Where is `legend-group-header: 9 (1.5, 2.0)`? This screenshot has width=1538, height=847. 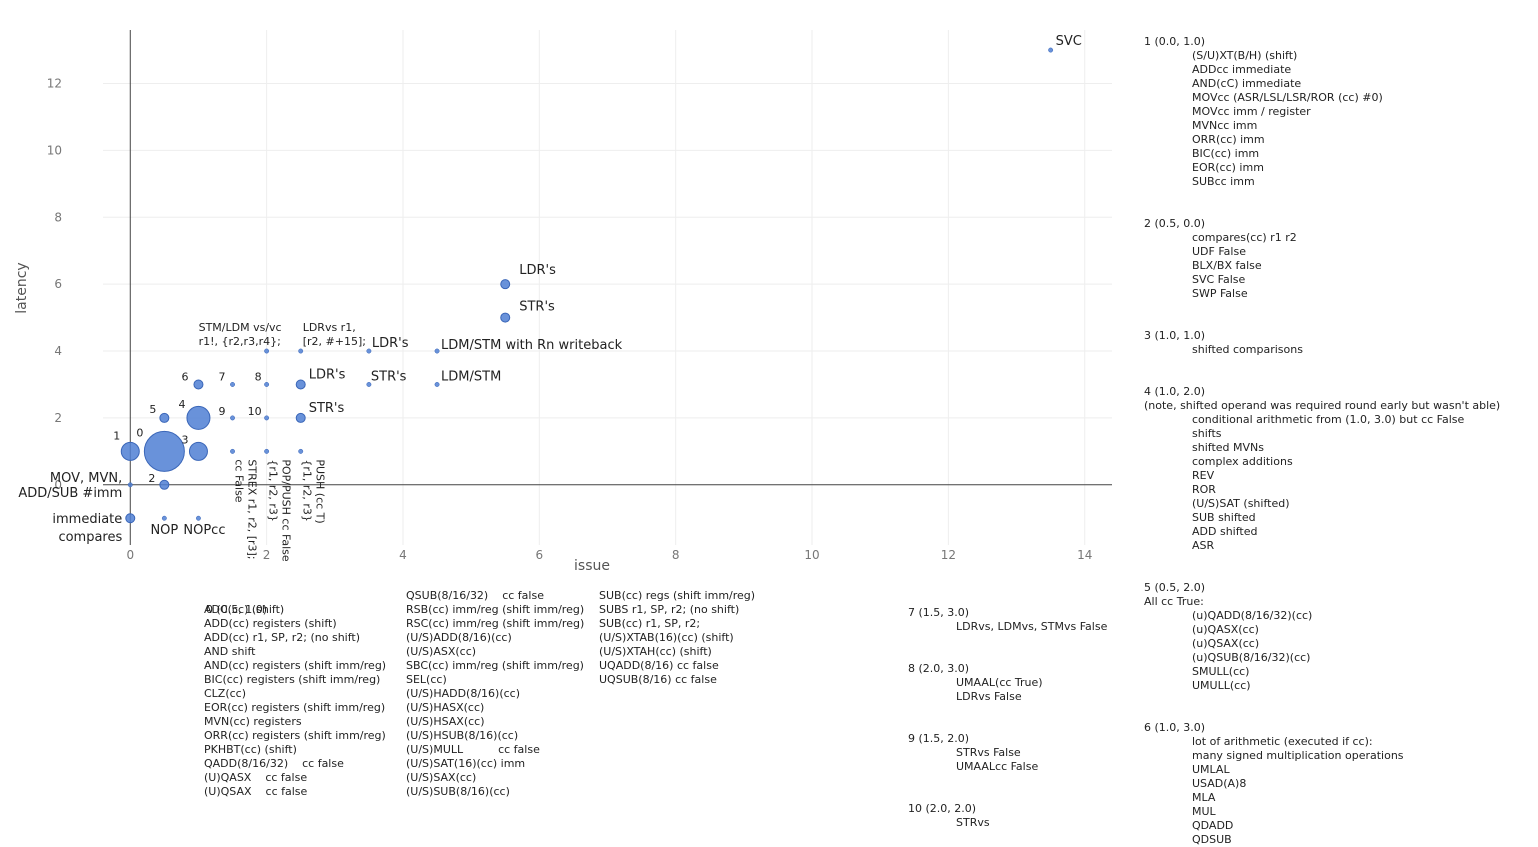 legend-group-header: 9 (1.5, 2.0) is located at coordinates (939, 738).